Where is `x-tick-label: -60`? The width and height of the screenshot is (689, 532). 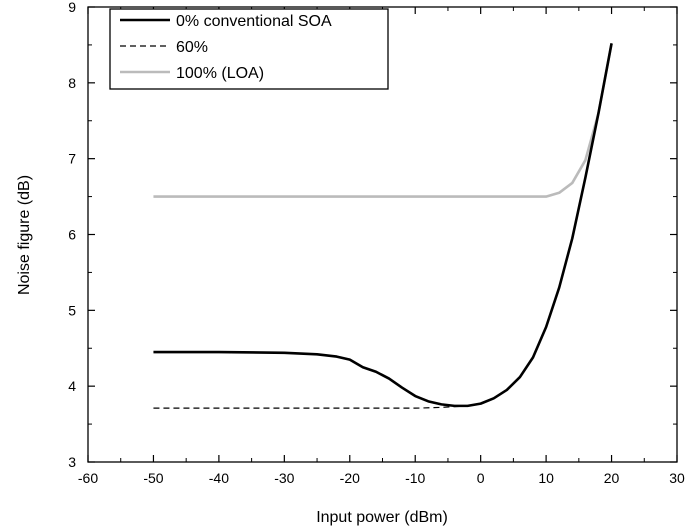
x-tick-label: -60 is located at coordinates (88, 478).